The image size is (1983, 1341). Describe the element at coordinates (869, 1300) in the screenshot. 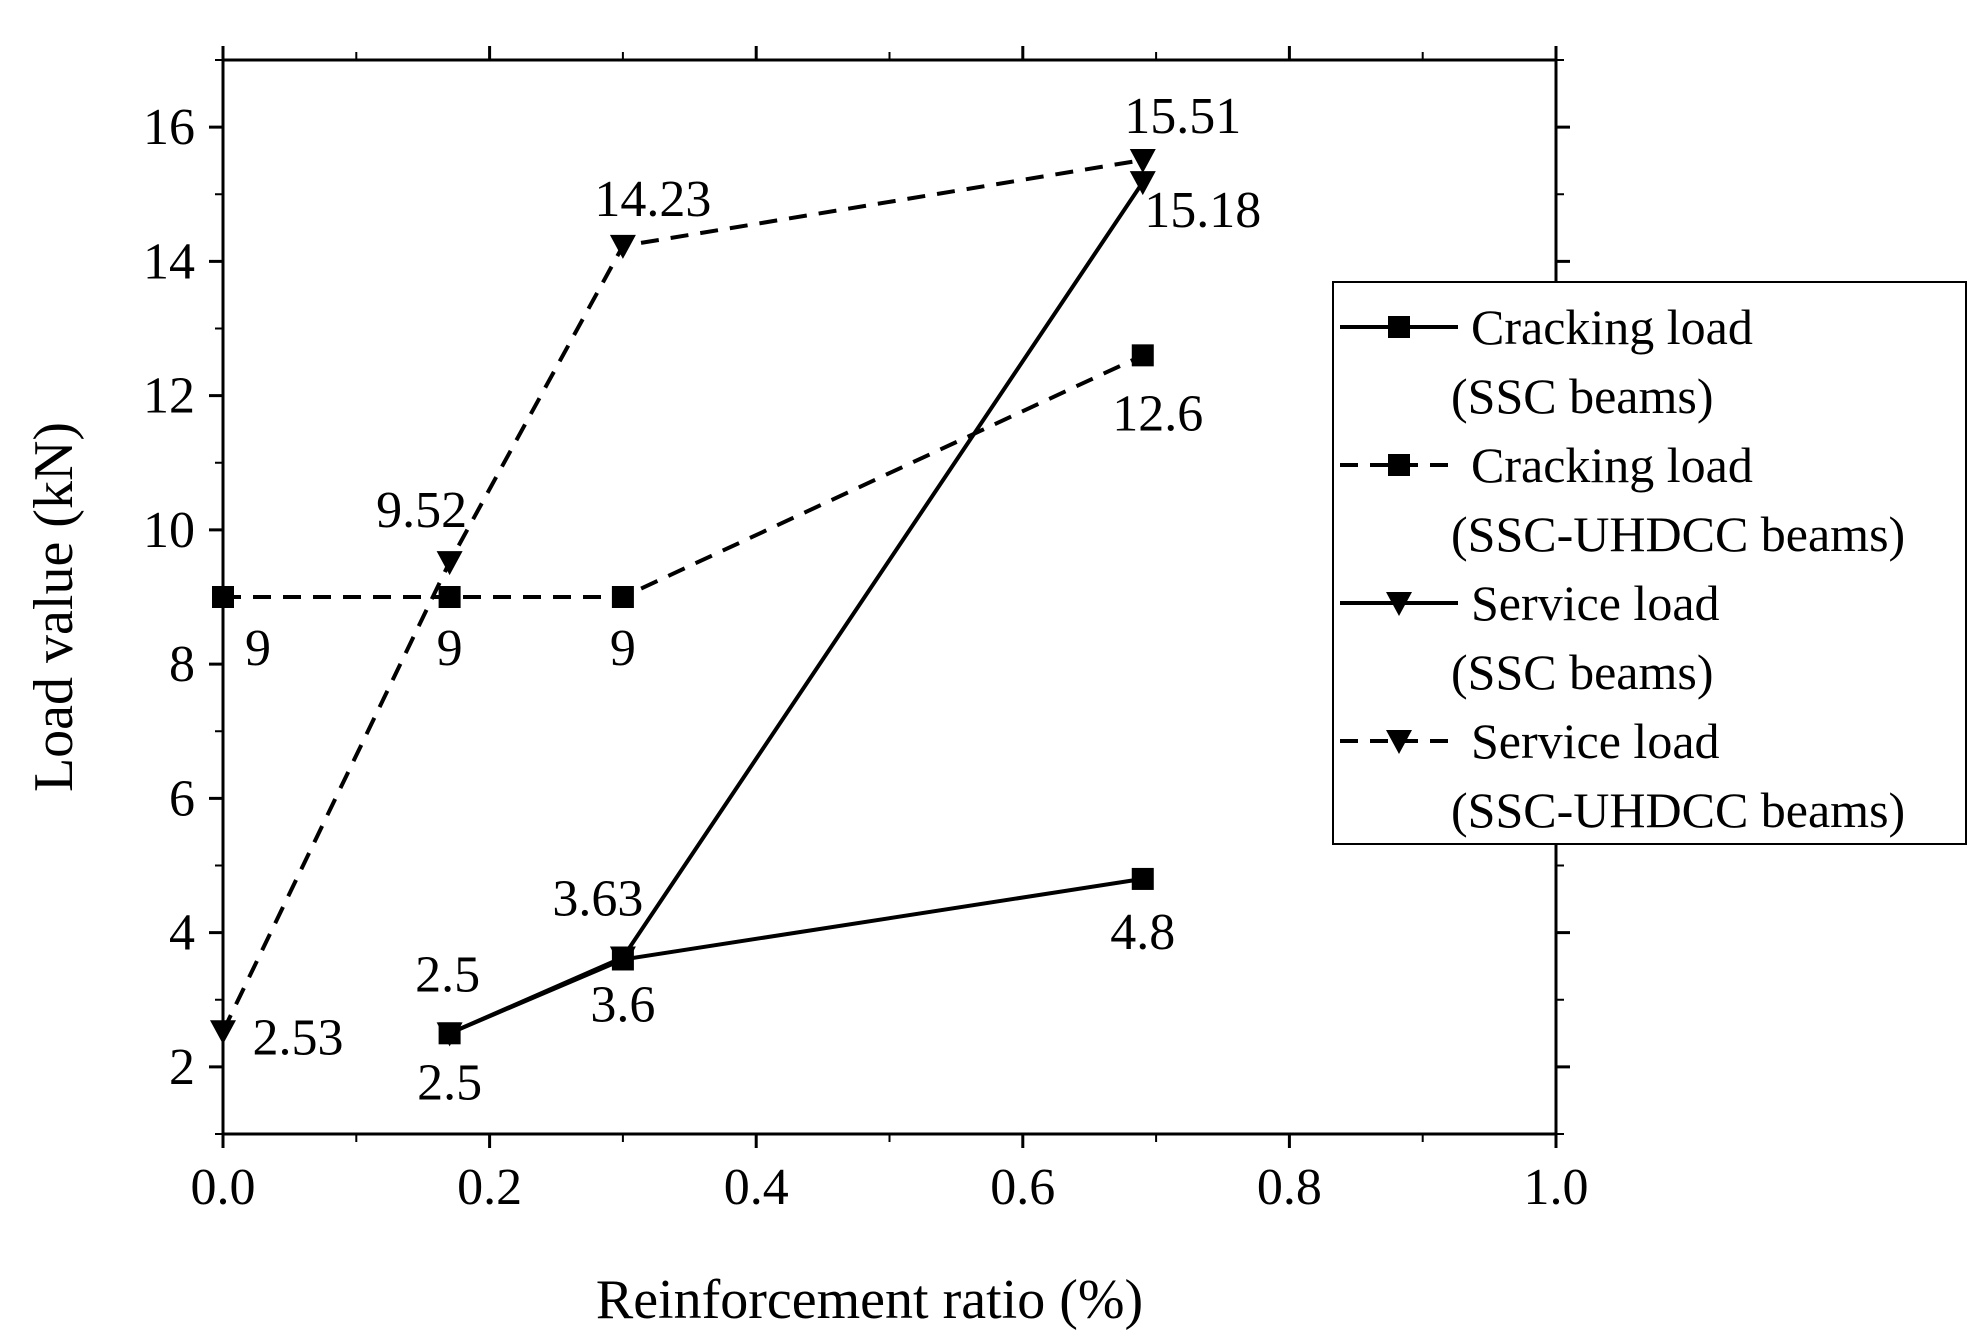

I see `x-axis-title: Reinforcement ratio (%)` at that location.